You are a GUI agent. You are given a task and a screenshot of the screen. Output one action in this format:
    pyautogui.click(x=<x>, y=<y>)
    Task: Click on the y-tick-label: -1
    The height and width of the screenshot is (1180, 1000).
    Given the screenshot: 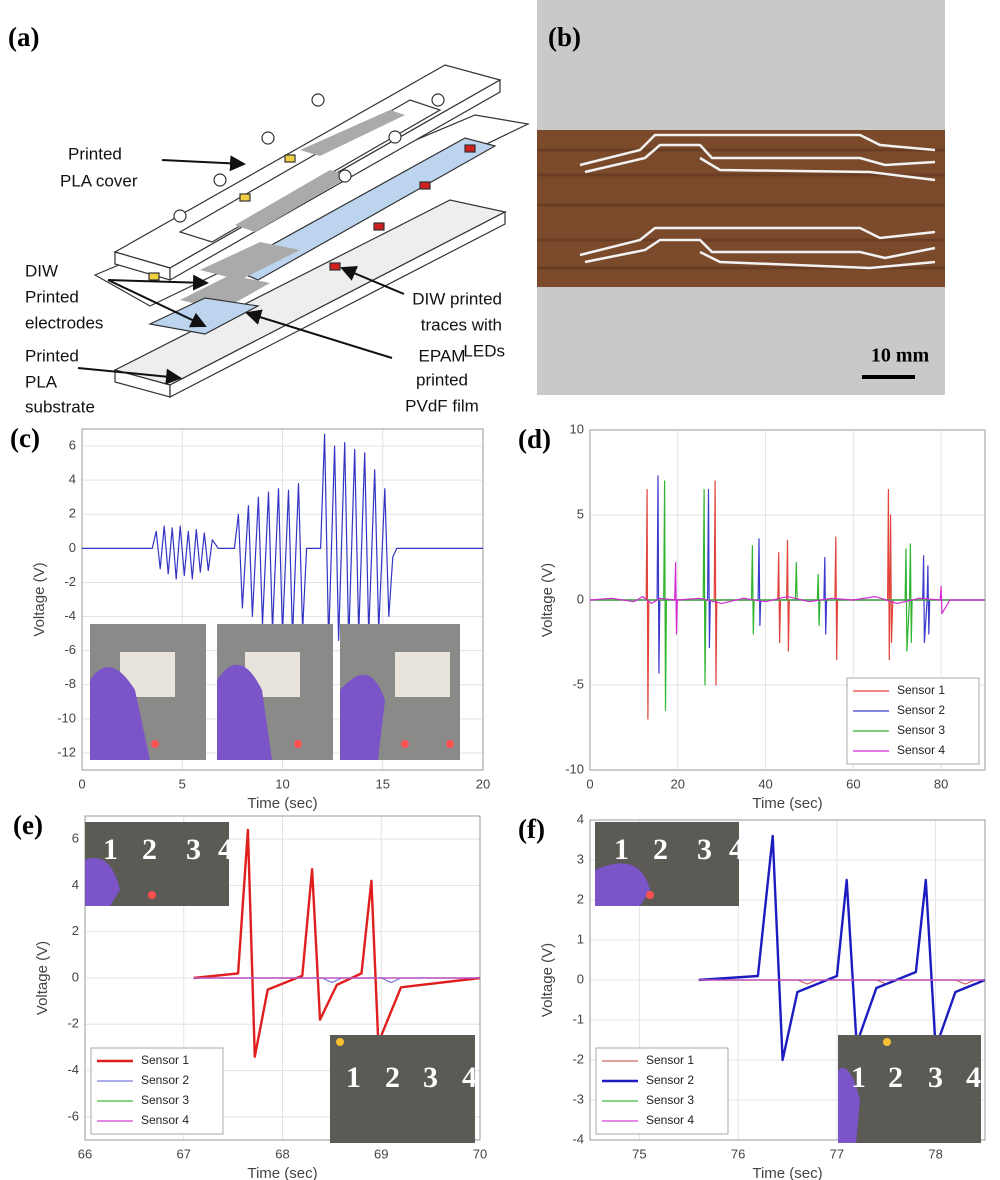 What is the action you would take?
    pyautogui.click(x=578, y=1018)
    